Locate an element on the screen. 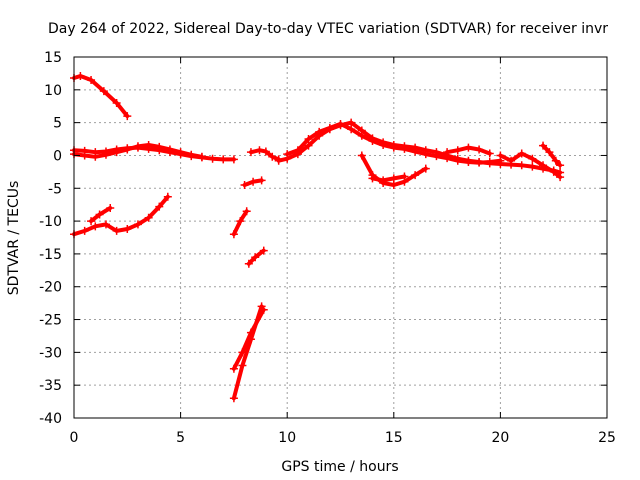 This screenshot has height=480, width=640. series-short-segment is located at coordinates (253, 182).